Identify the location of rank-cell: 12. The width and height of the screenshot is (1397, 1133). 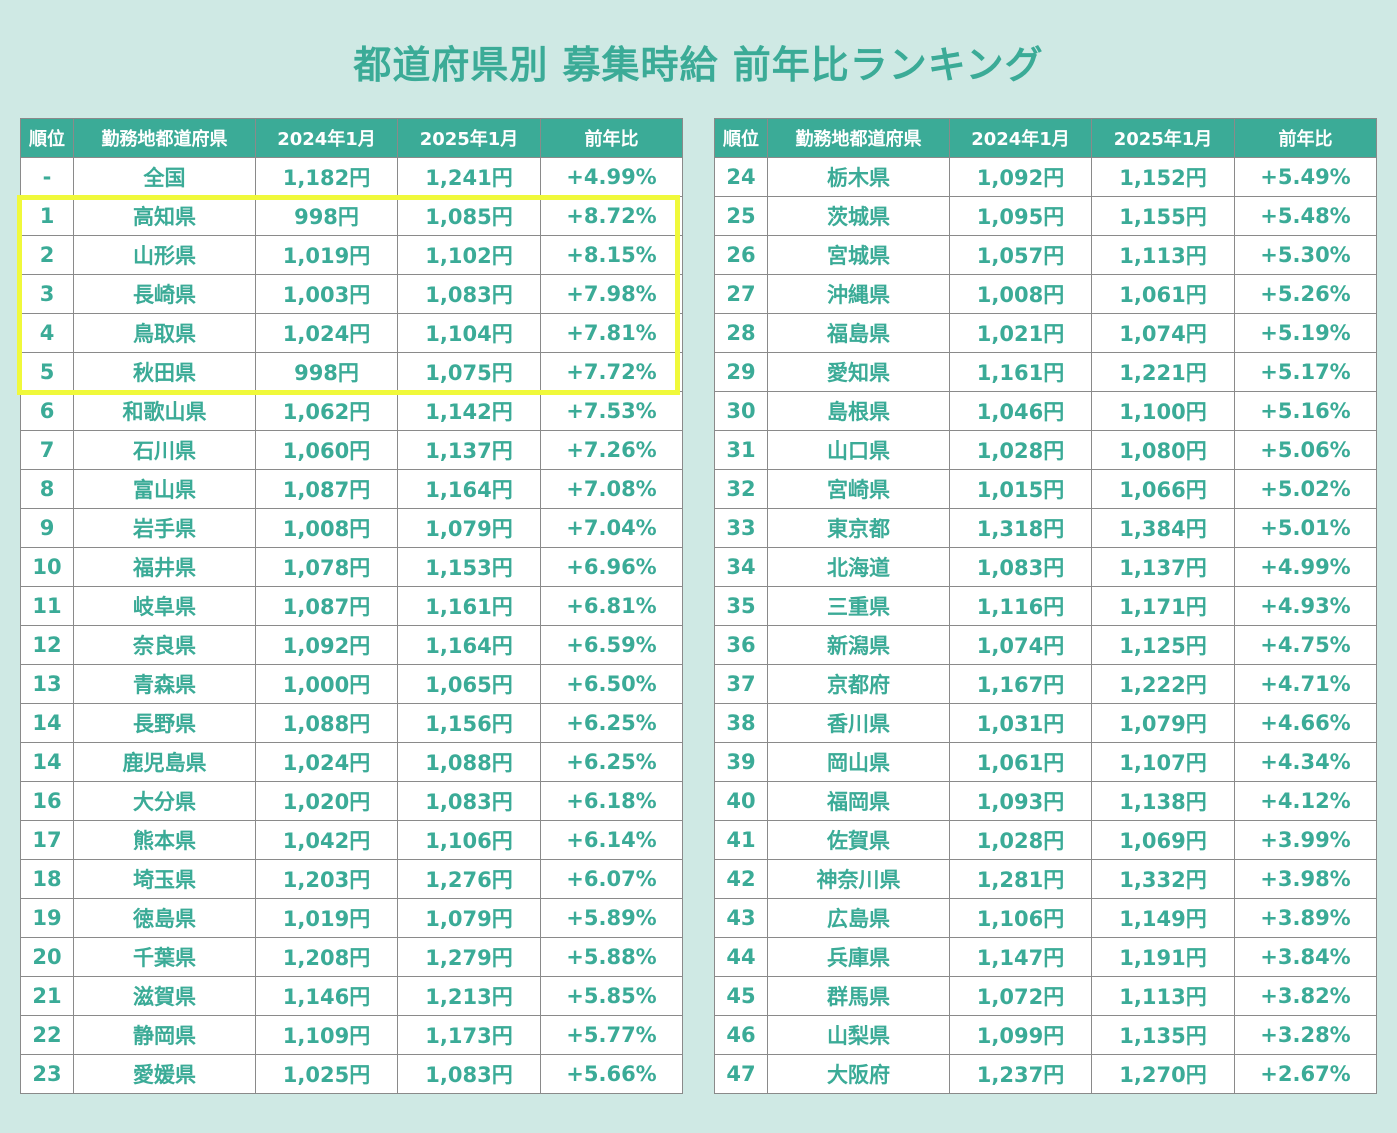
(47, 645).